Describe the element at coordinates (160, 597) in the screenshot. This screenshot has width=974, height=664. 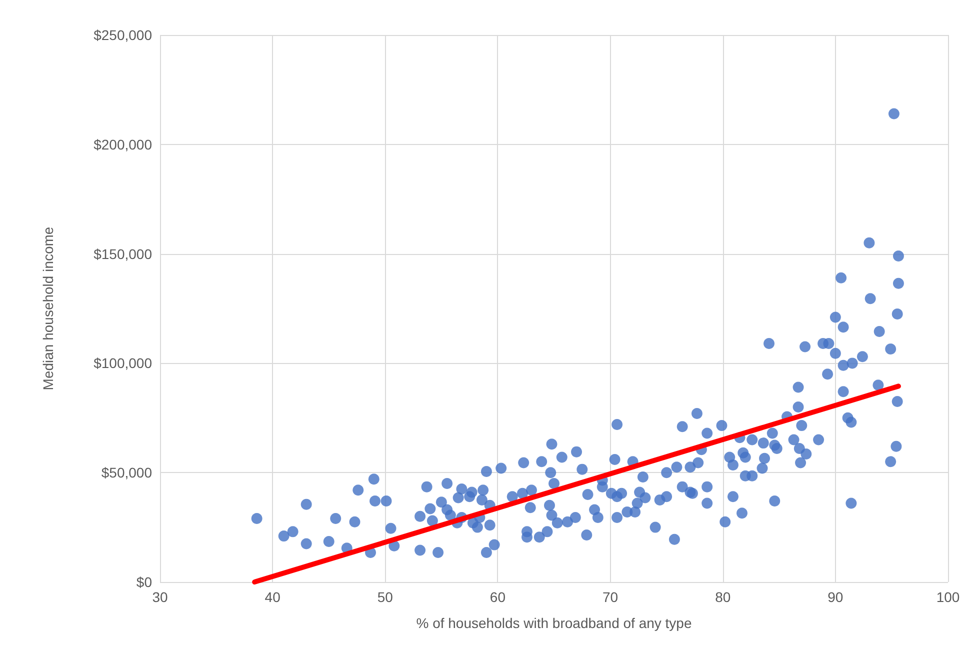
I see `x-tick-label: 30` at that location.